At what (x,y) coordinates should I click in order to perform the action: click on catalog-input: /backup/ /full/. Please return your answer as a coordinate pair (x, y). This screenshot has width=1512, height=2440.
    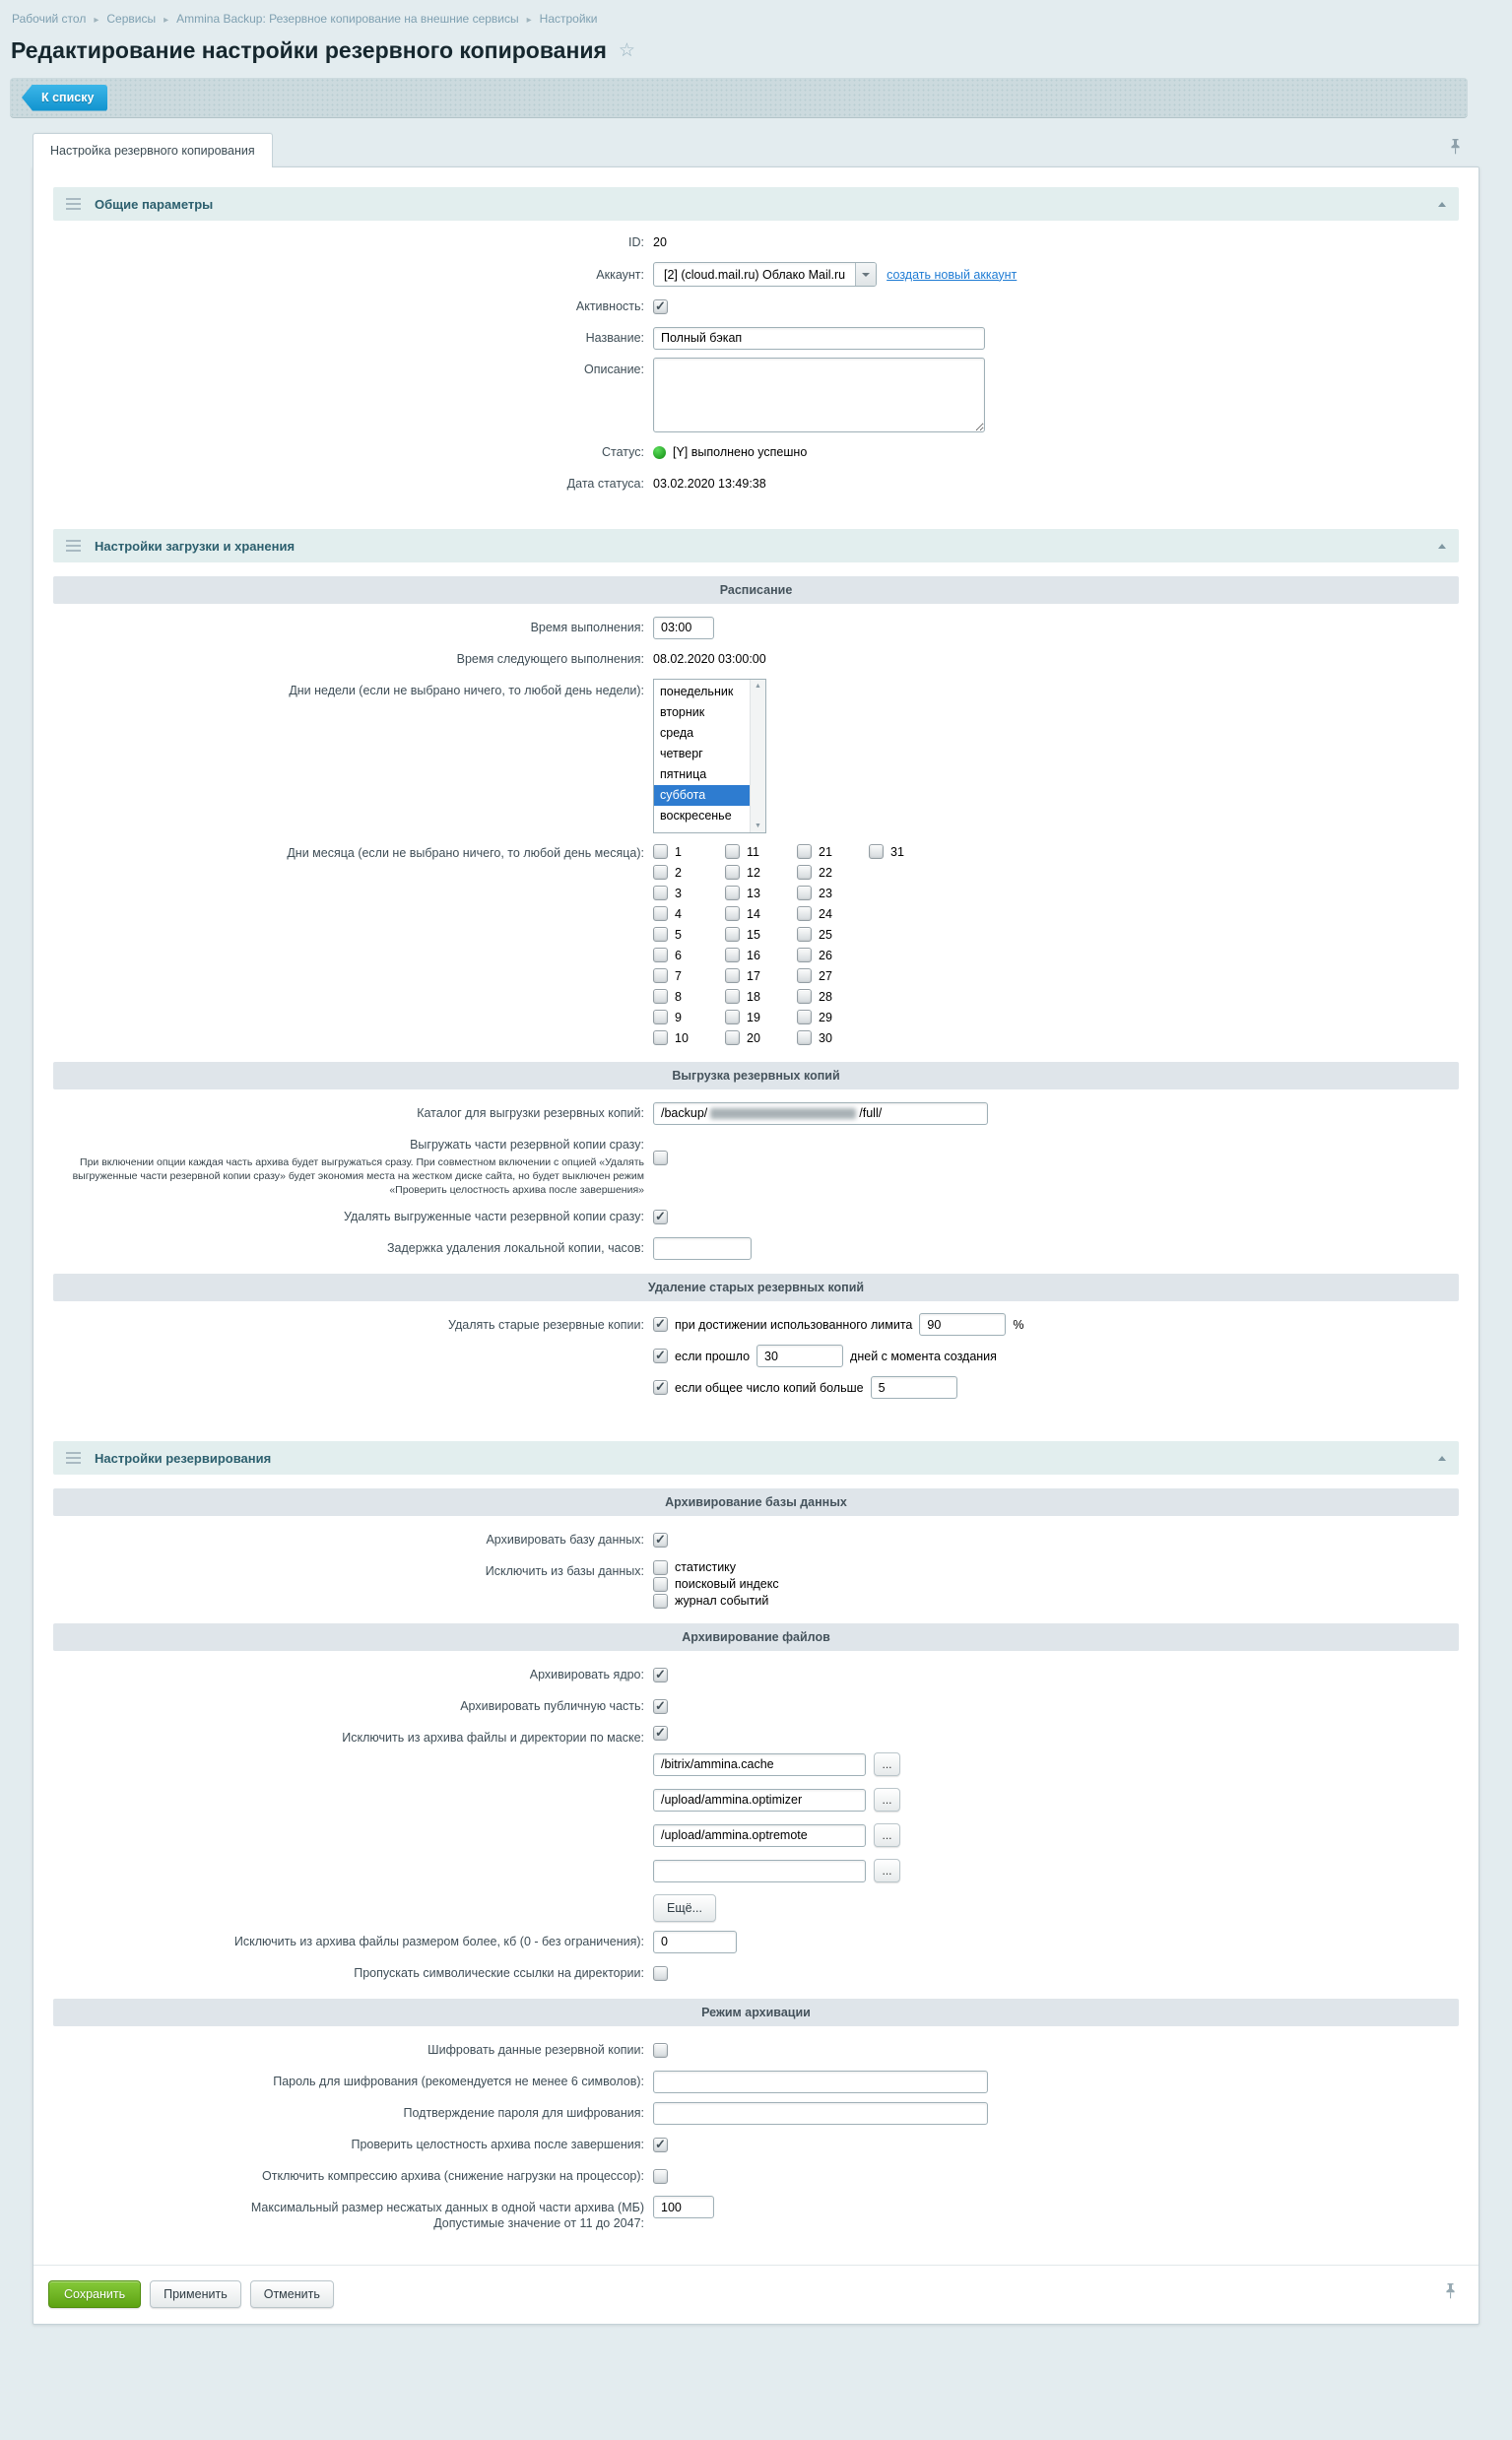
    Looking at the image, I should click on (820, 1113).